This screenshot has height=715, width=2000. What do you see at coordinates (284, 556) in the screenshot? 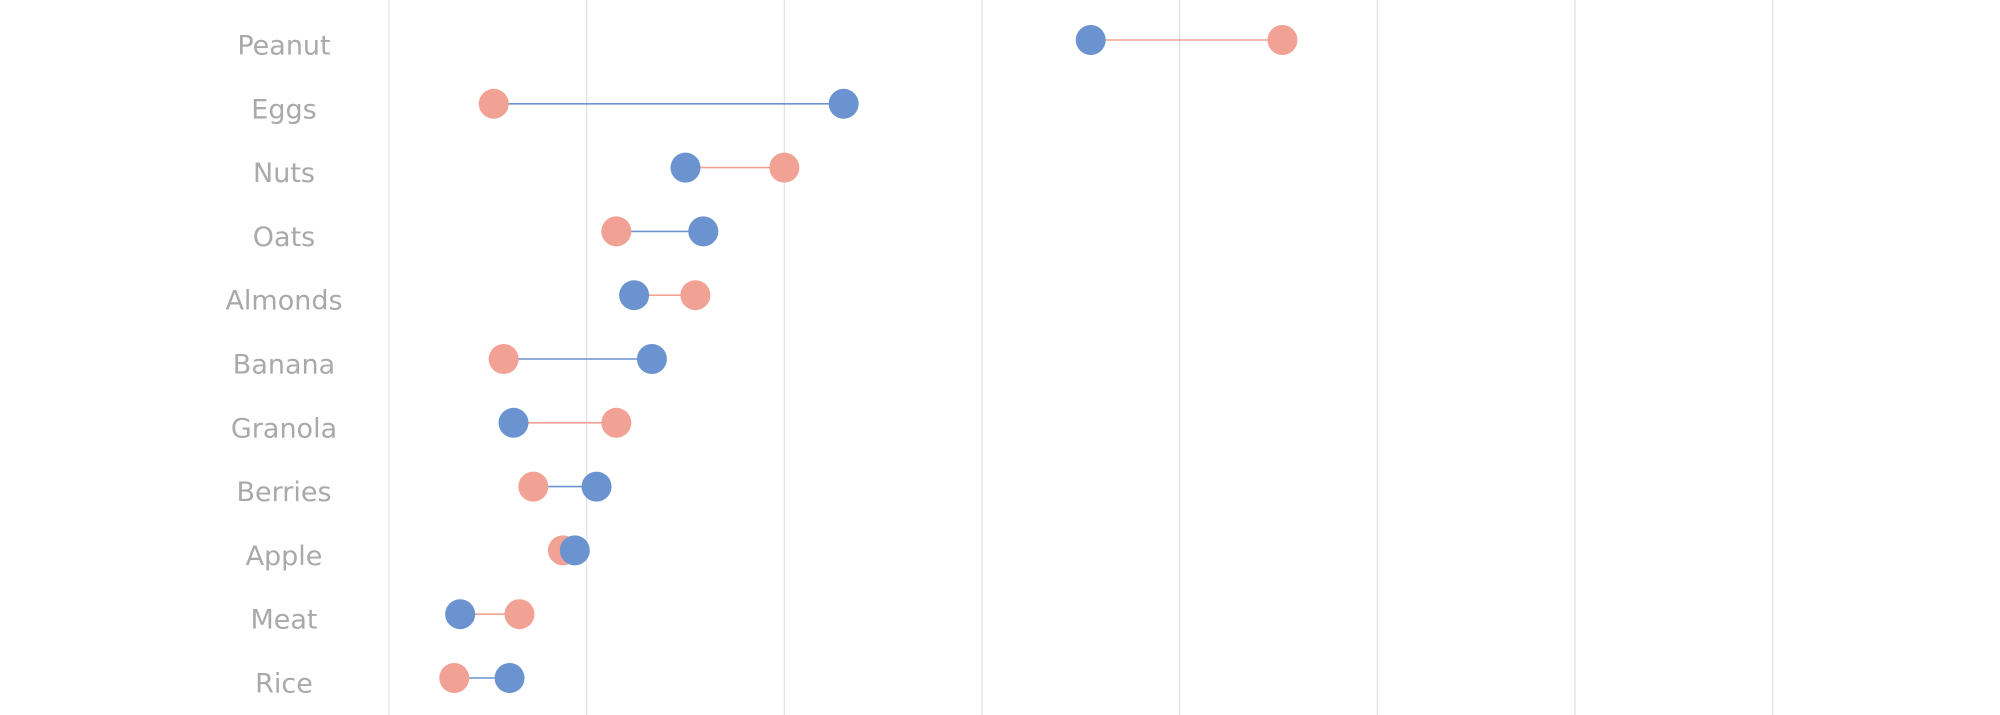
I see `y-tick-label: Apple` at bounding box center [284, 556].